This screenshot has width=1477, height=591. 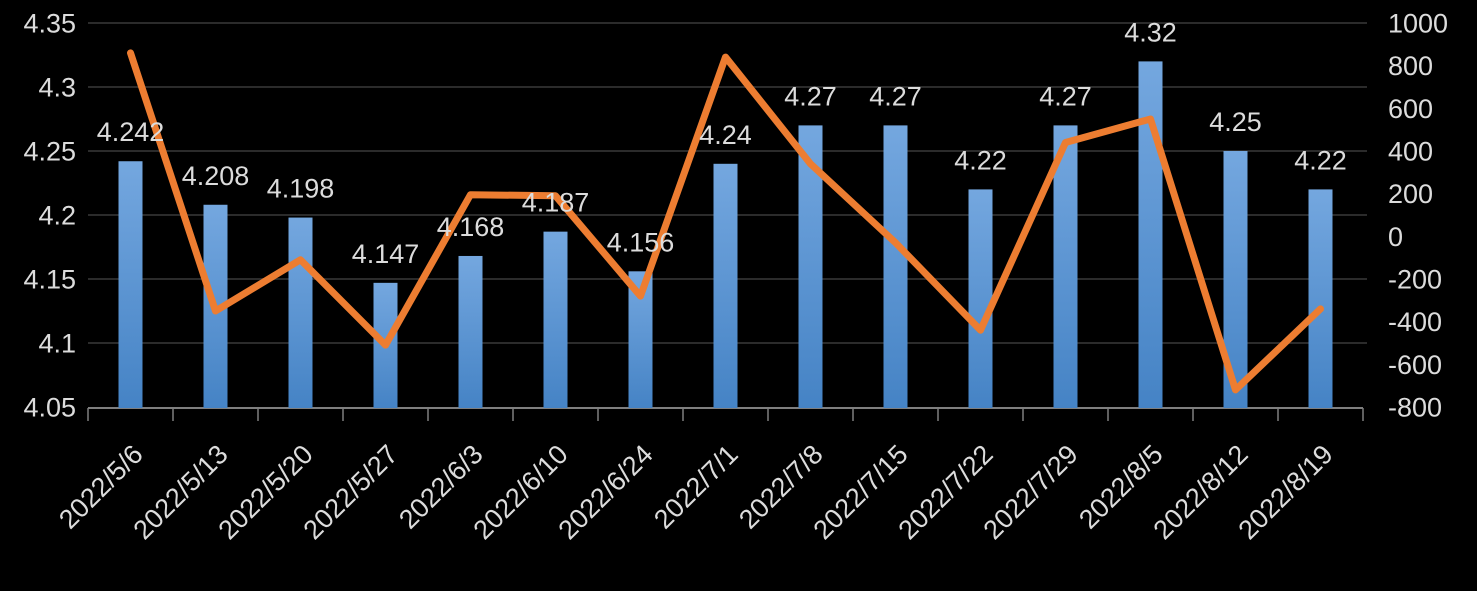 I want to click on left-axis-tick-label: 4.3, so click(x=57, y=88).